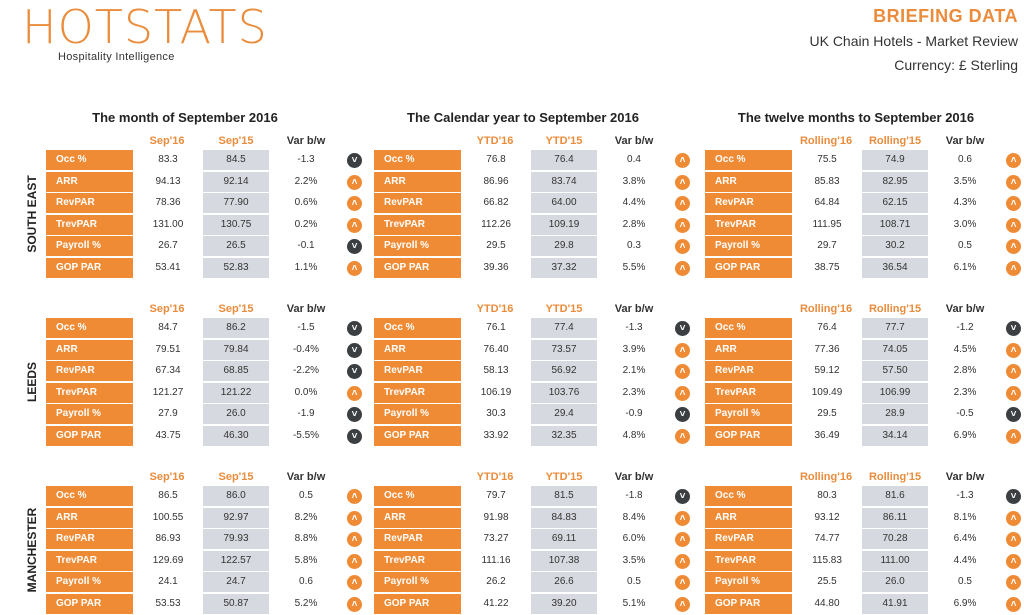 The width and height of the screenshot is (1024, 615). Describe the element at coordinates (564, 560) in the screenshot. I see `prior-value: 107.38` at that location.